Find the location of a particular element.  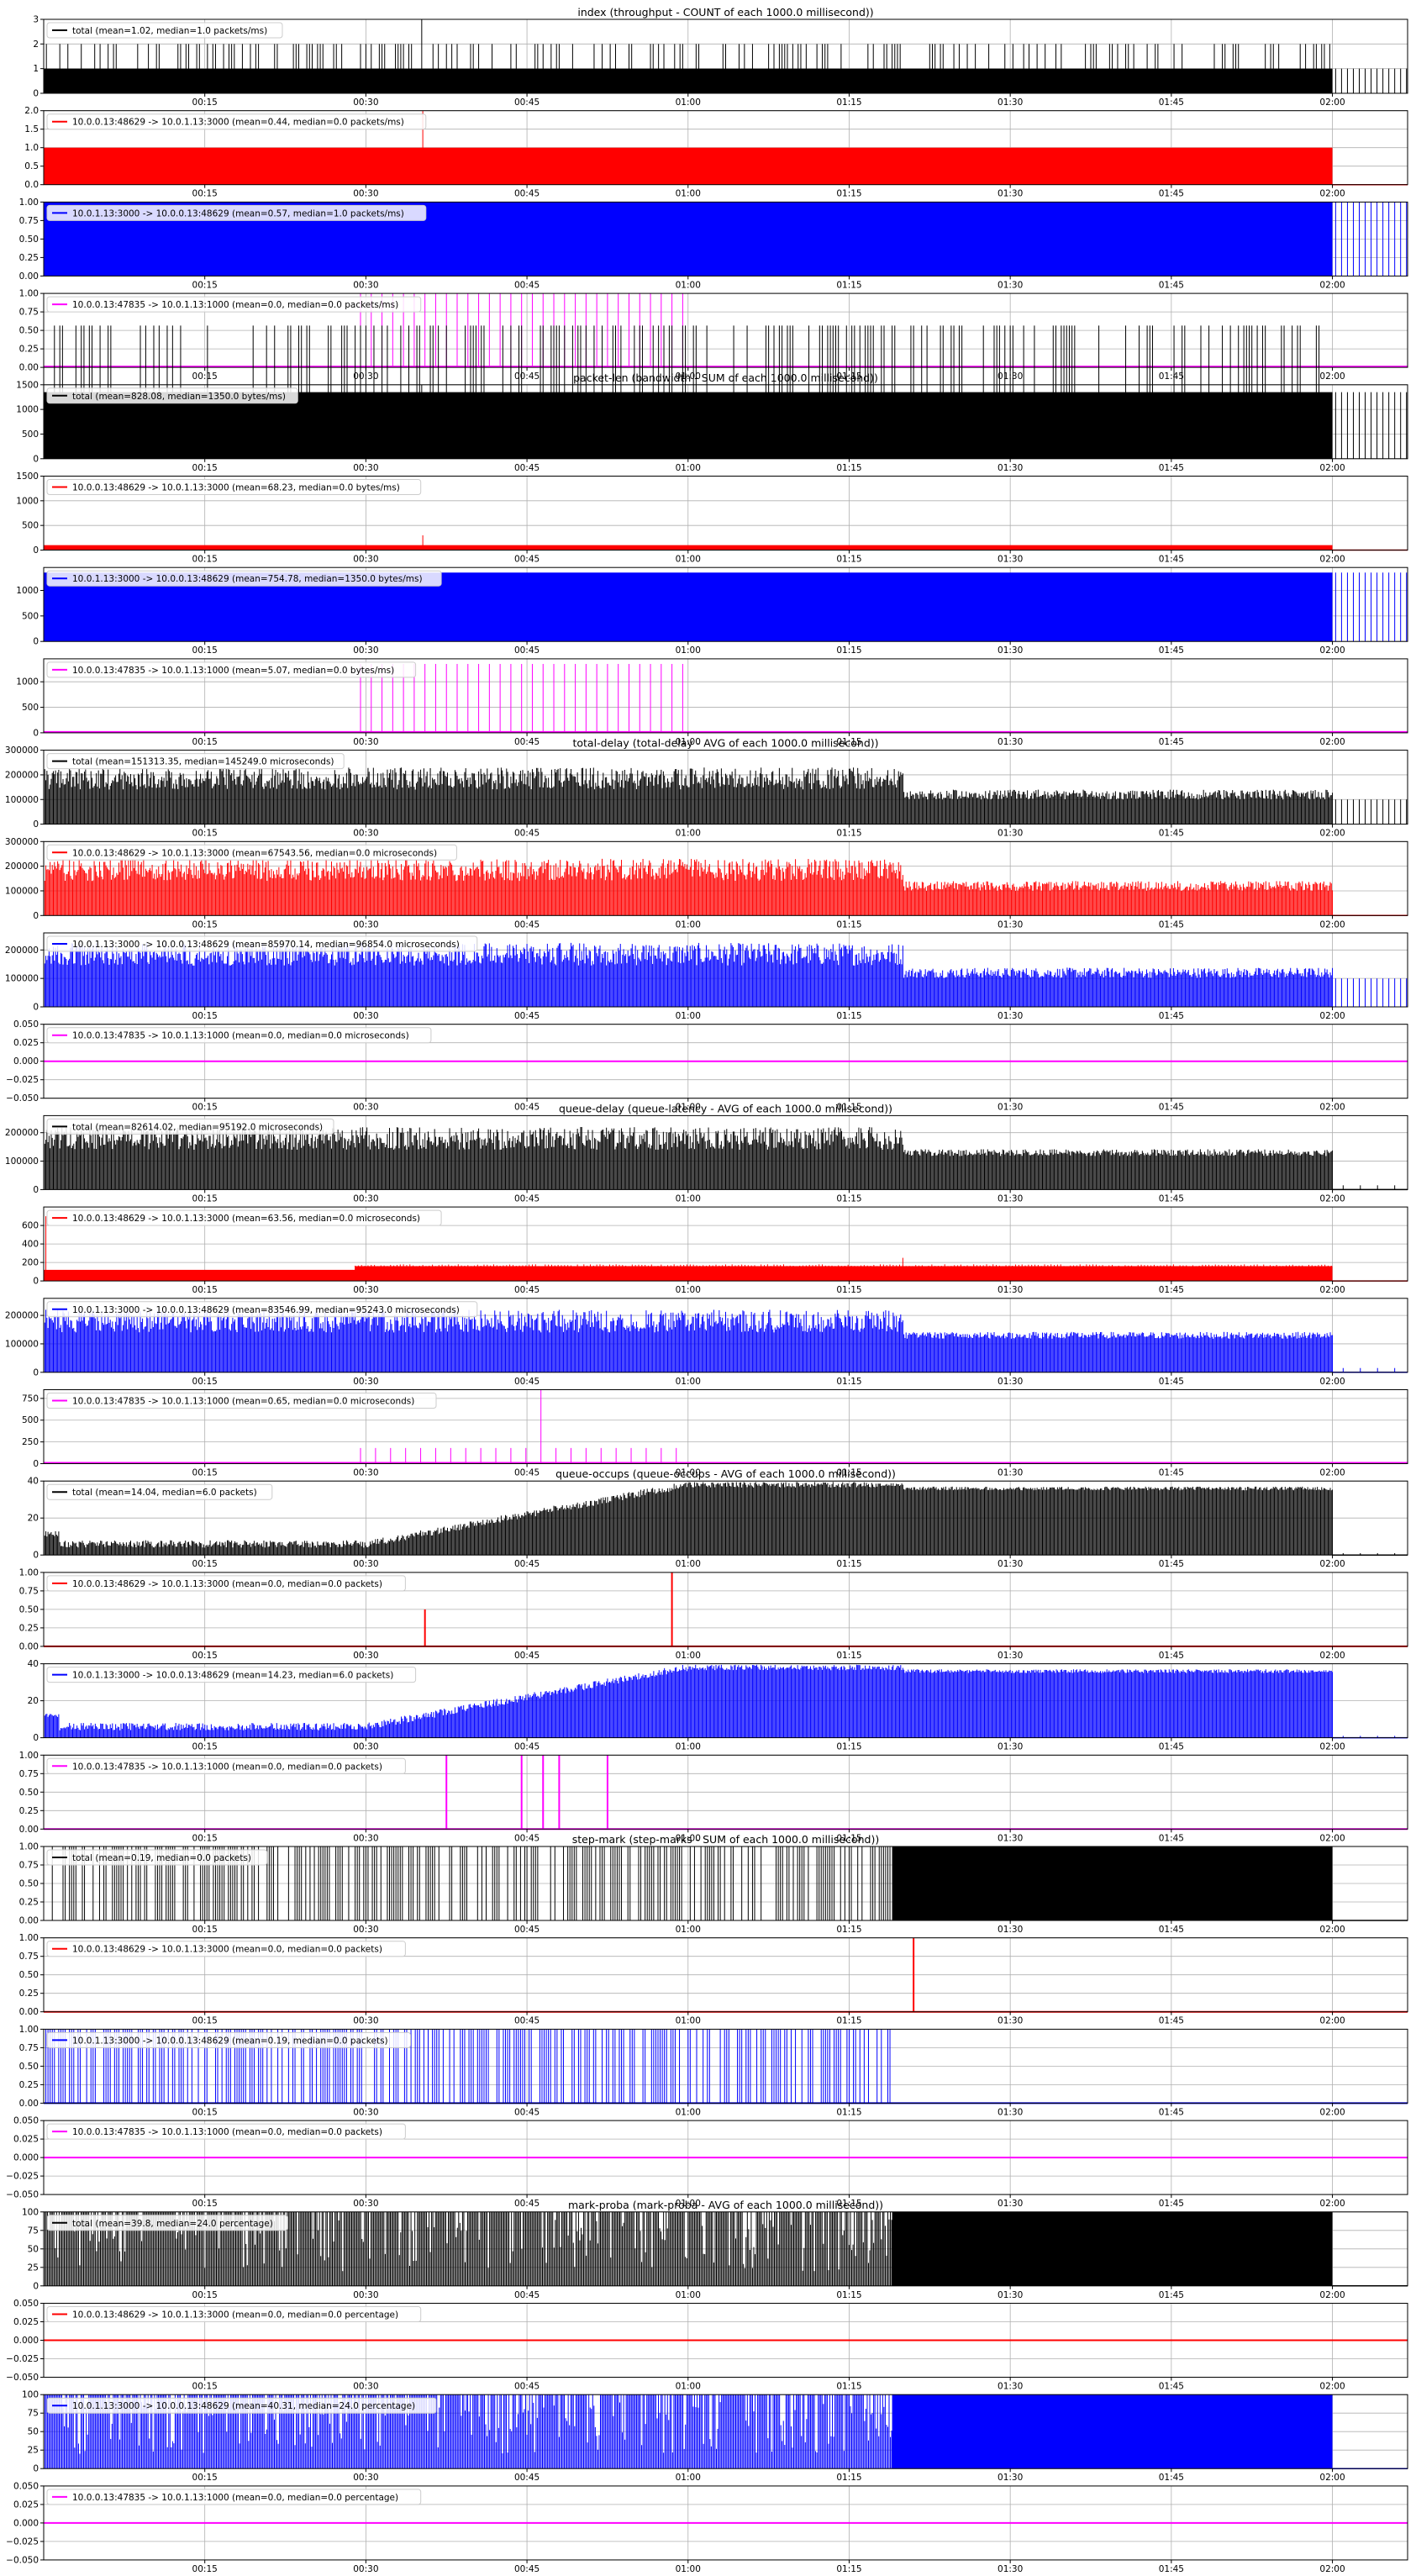

y-tick-label: 0.0 is located at coordinates (31, 185).